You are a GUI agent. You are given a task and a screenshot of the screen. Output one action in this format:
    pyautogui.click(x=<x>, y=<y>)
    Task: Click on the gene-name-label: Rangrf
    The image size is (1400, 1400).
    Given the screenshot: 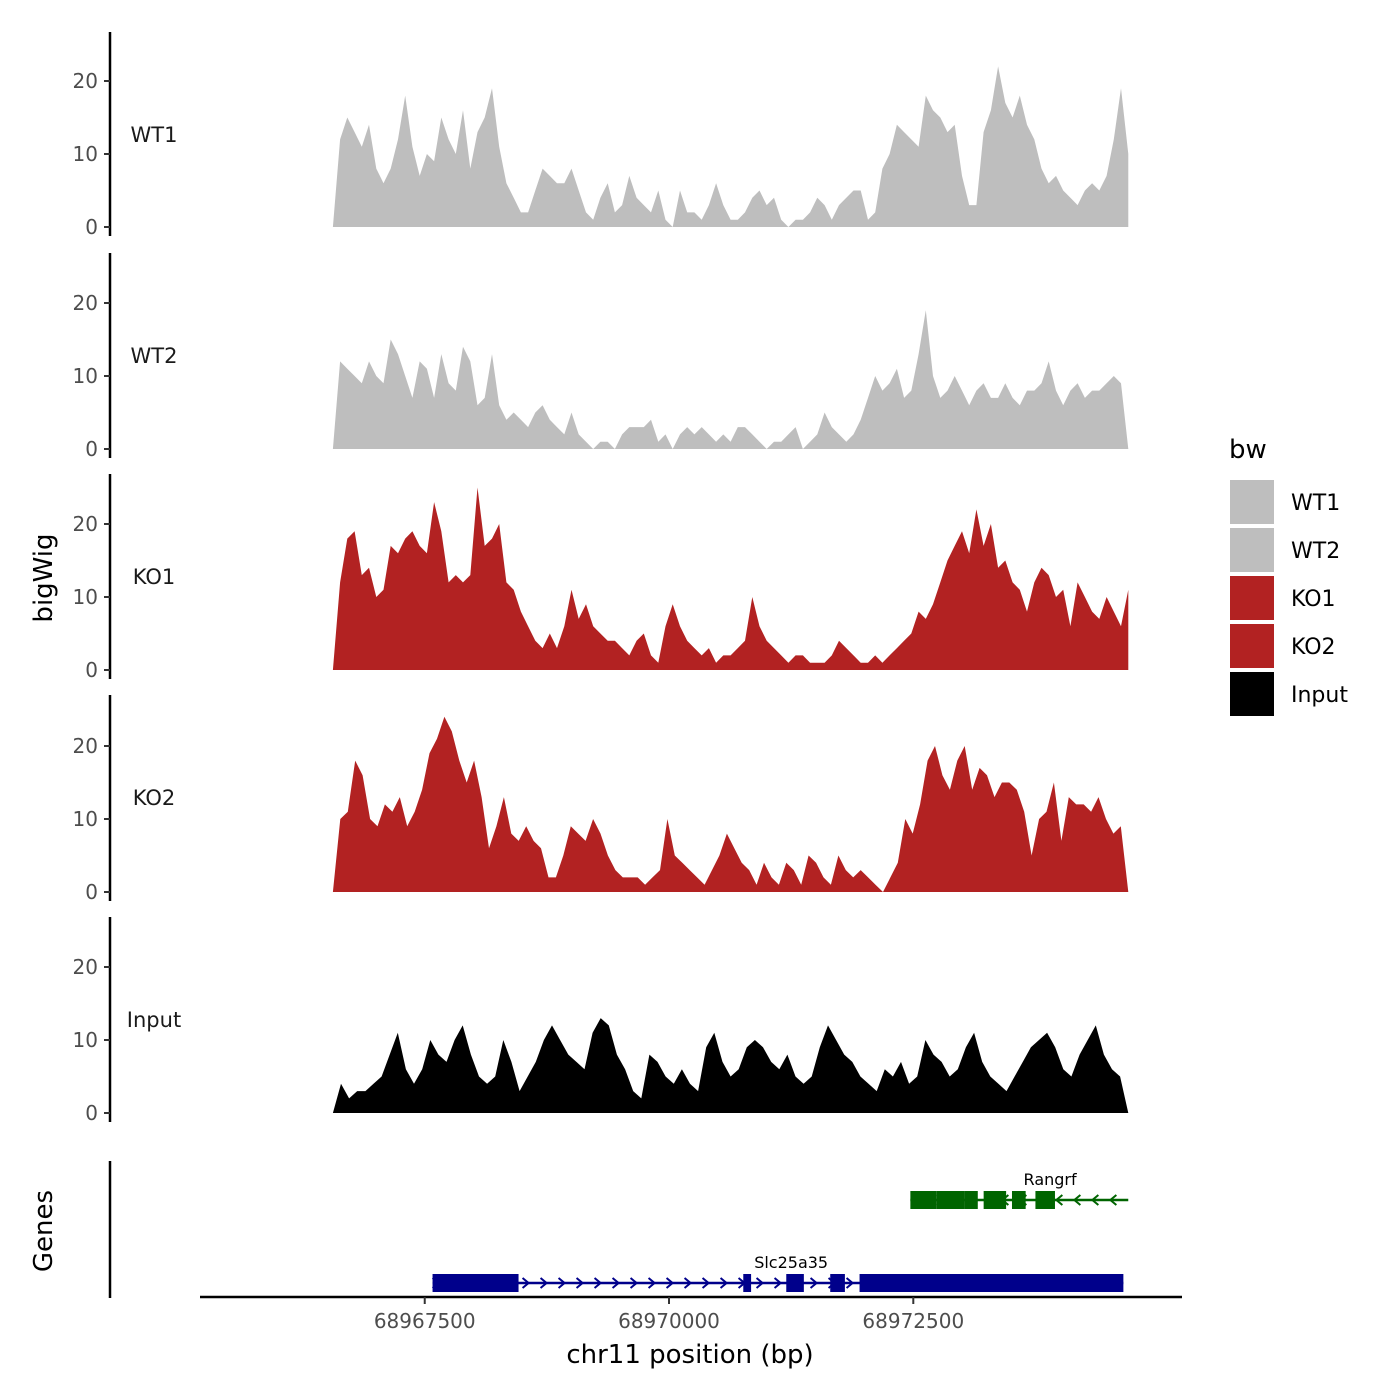 What is the action you would take?
    pyautogui.click(x=1050, y=1179)
    